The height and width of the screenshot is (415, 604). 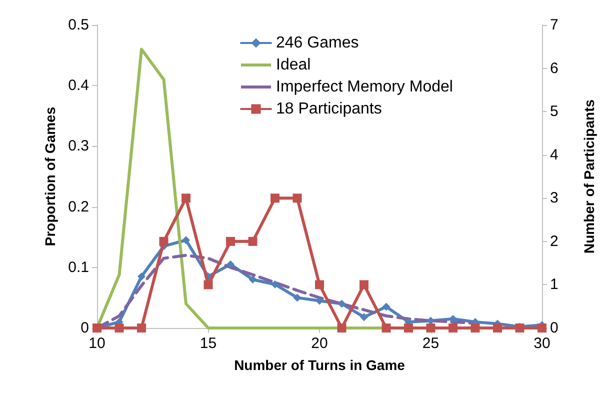 I want to click on y-axis-title: Proportion of Games, so click(x=50, y=176).